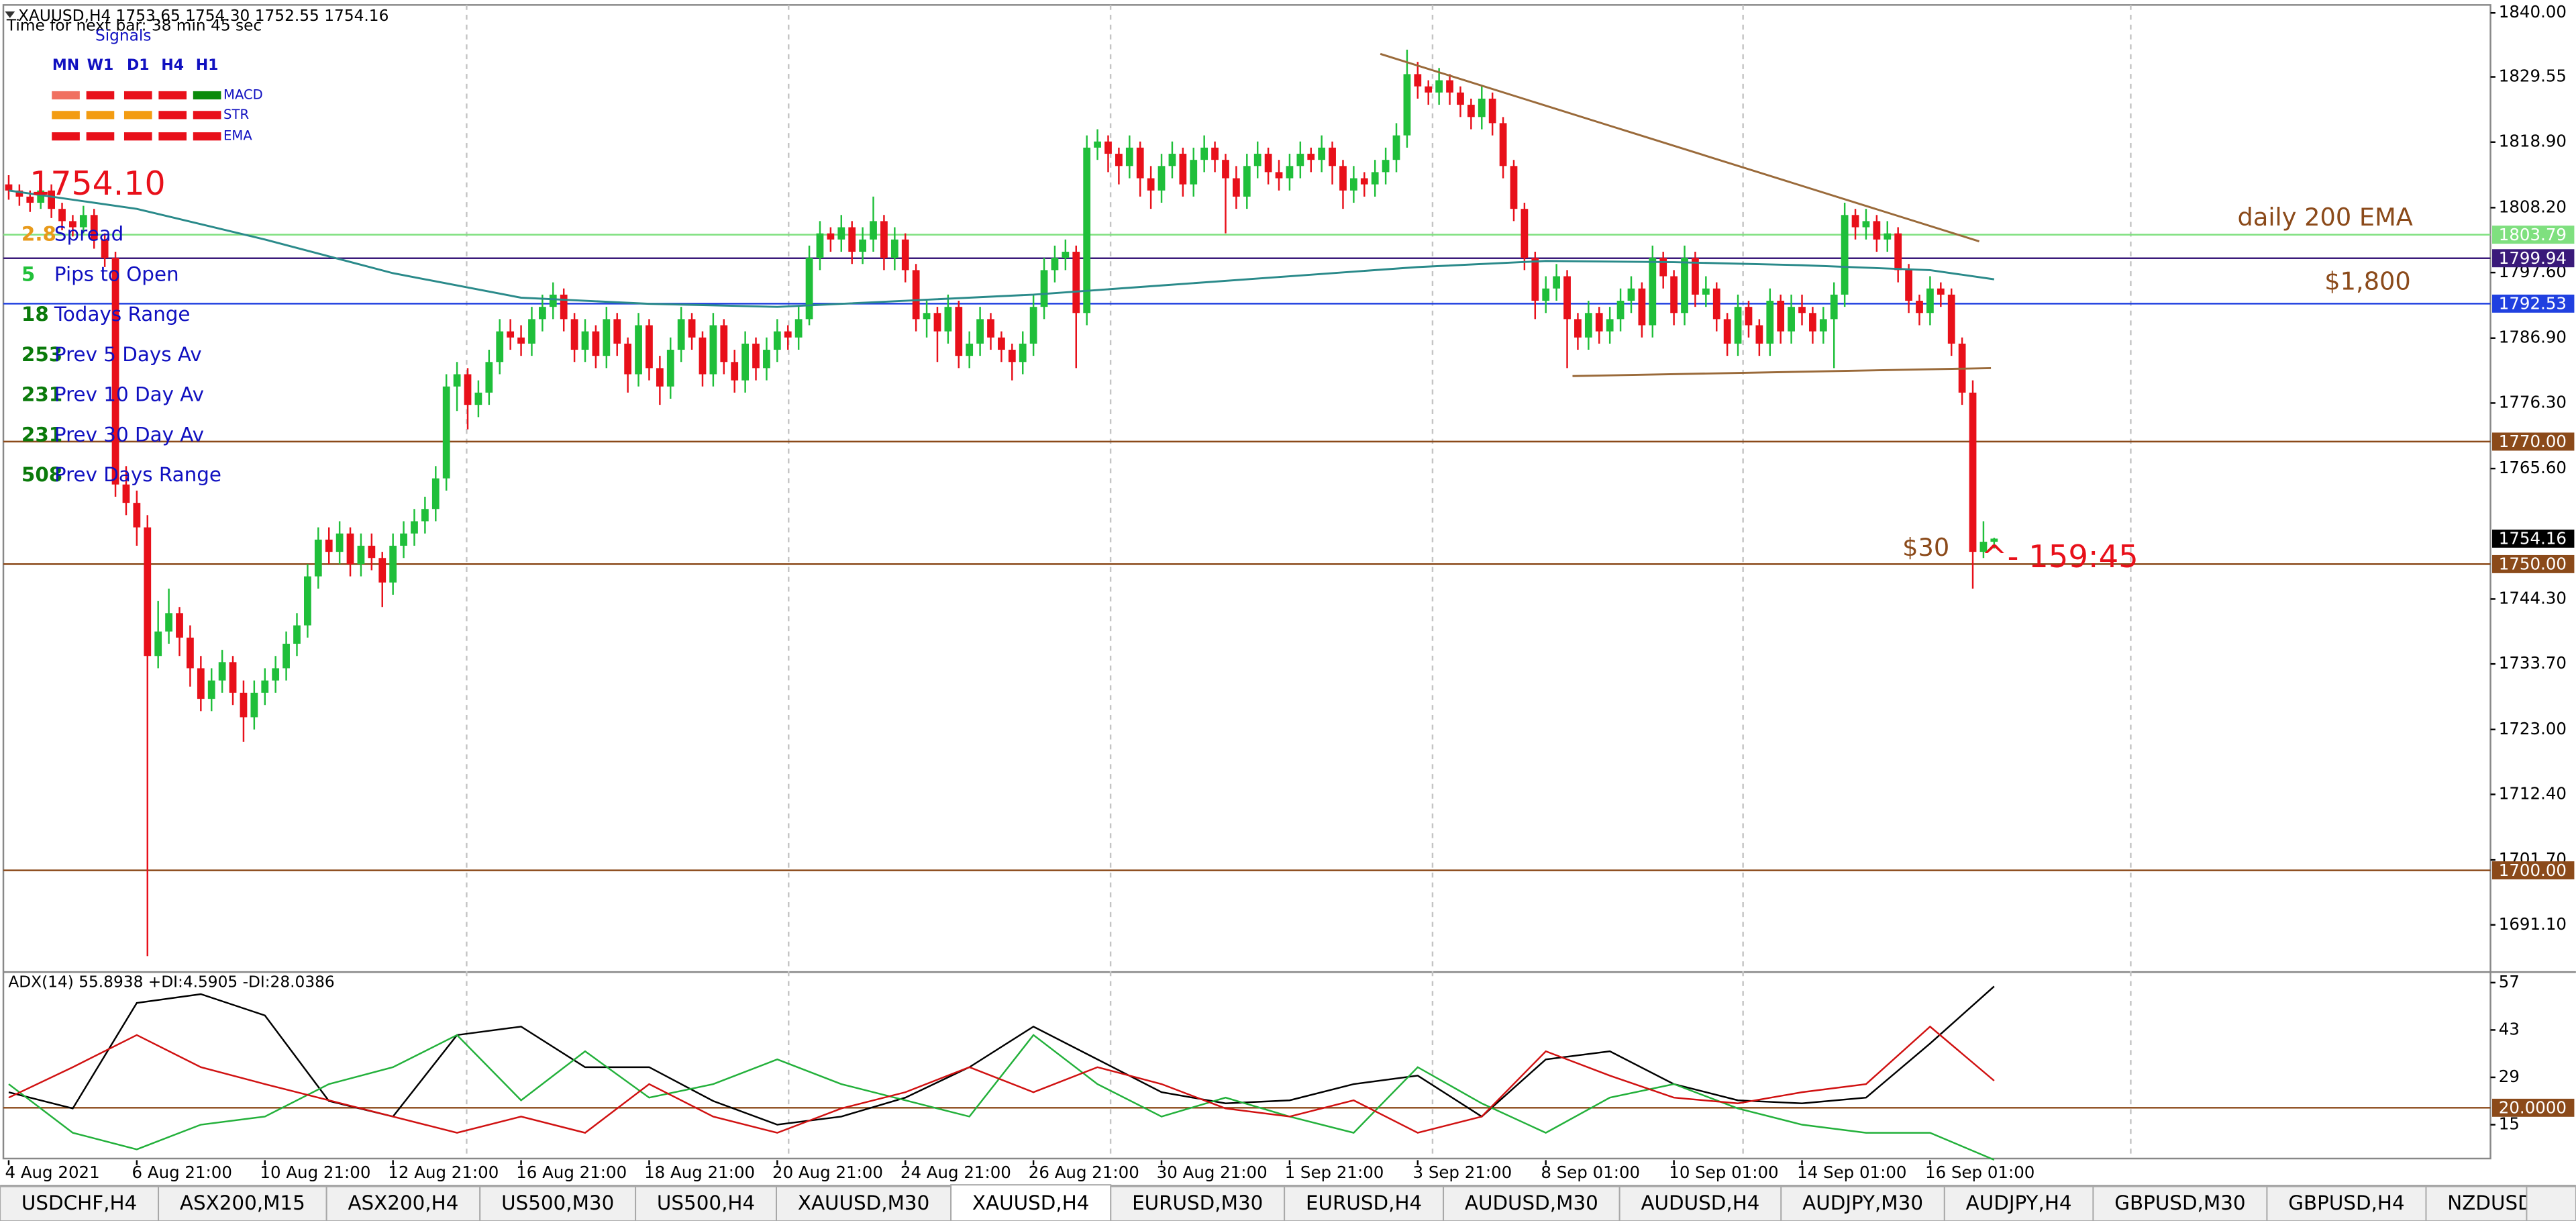 The width and height of the screenshot is (2576, 1221). I want to click on level-label: 20.0000, so click(2533, 1108).